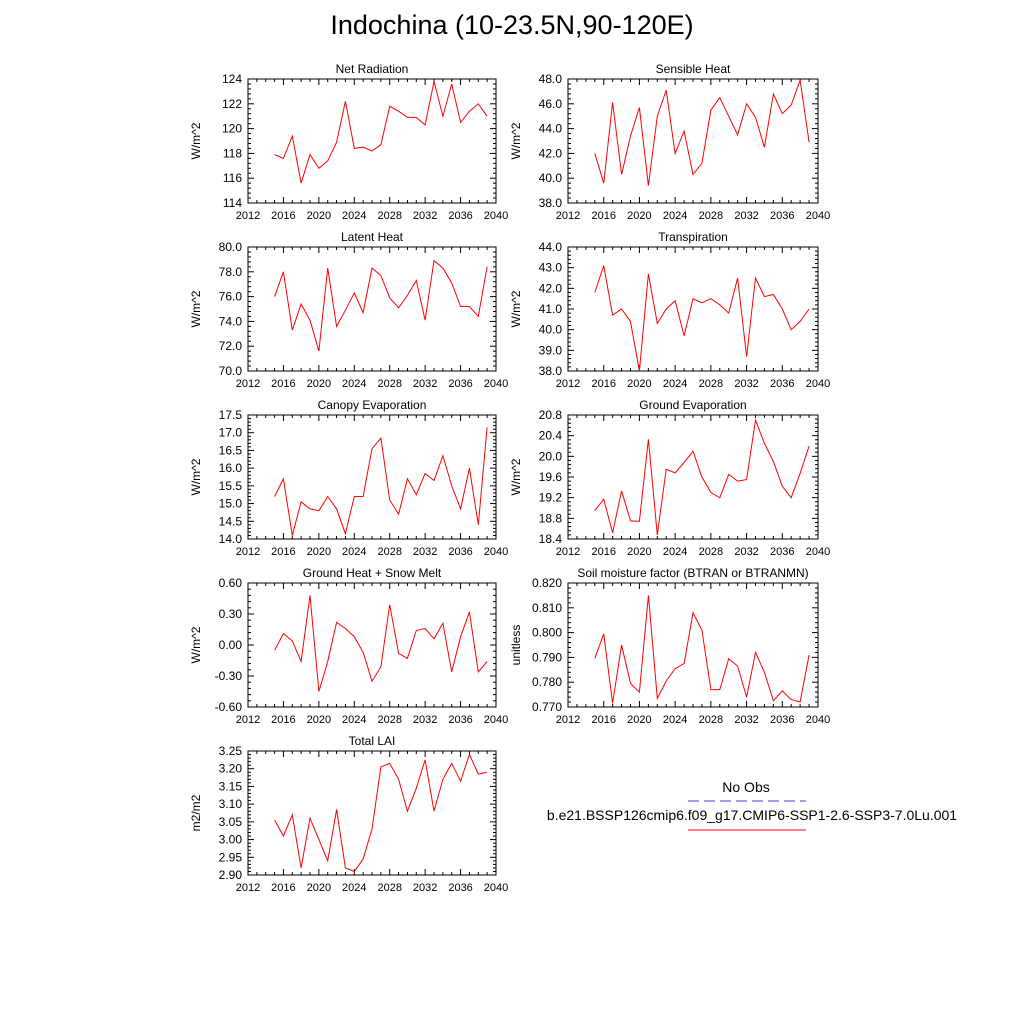 This screenshot has height=1024, width=1024. Describe the element at coordinates (231, 321) in the screenshot. I see `y-tick-label: 74.0` at that location.